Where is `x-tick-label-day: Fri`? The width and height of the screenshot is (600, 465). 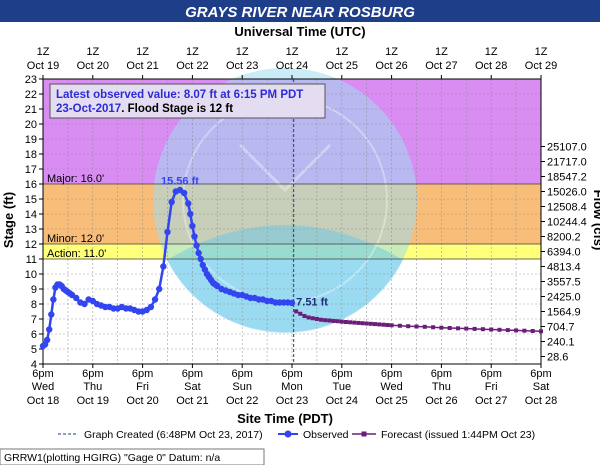 x-tick-label-day: Fri is located at coordinates (142, 387).